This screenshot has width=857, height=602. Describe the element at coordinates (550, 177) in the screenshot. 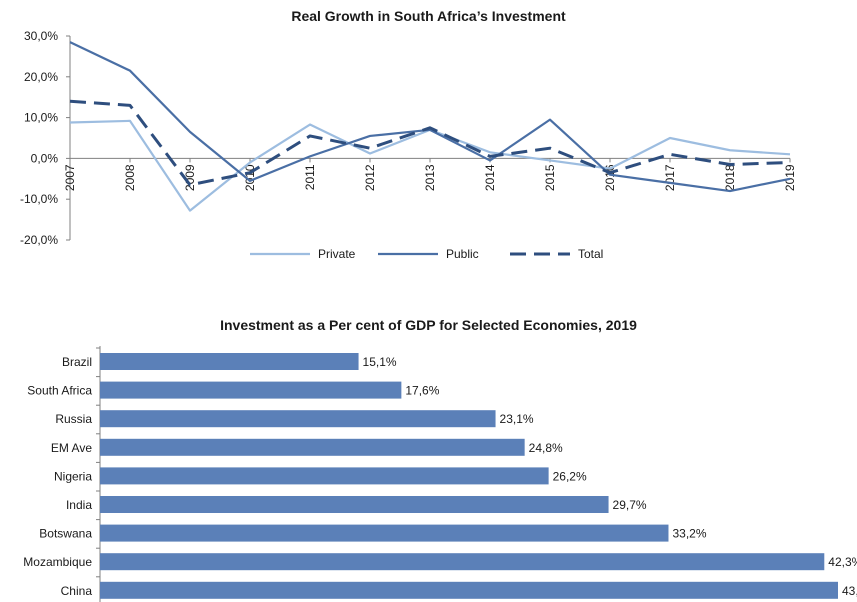

I see `x-tick-label: 2015` at that location.